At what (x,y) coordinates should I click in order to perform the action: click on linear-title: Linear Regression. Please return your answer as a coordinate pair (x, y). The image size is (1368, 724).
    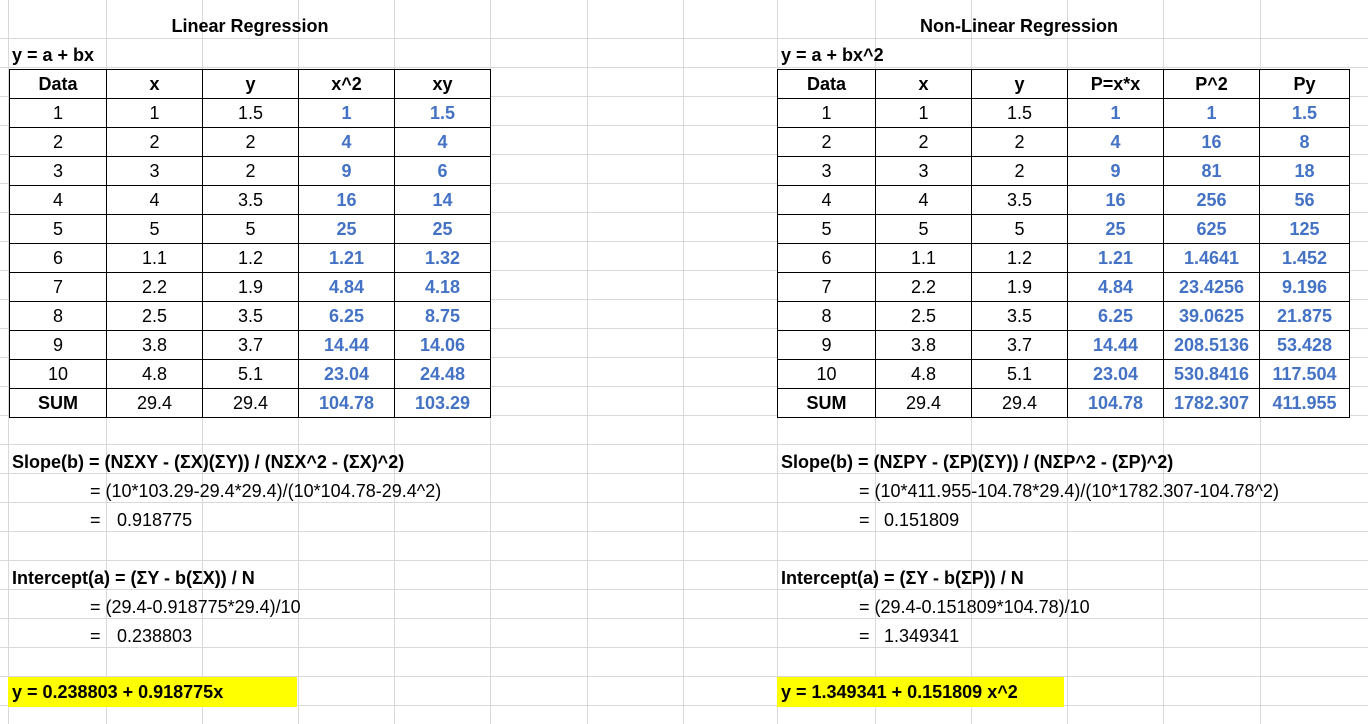
    Looking at the image, I should click on (250, 26).